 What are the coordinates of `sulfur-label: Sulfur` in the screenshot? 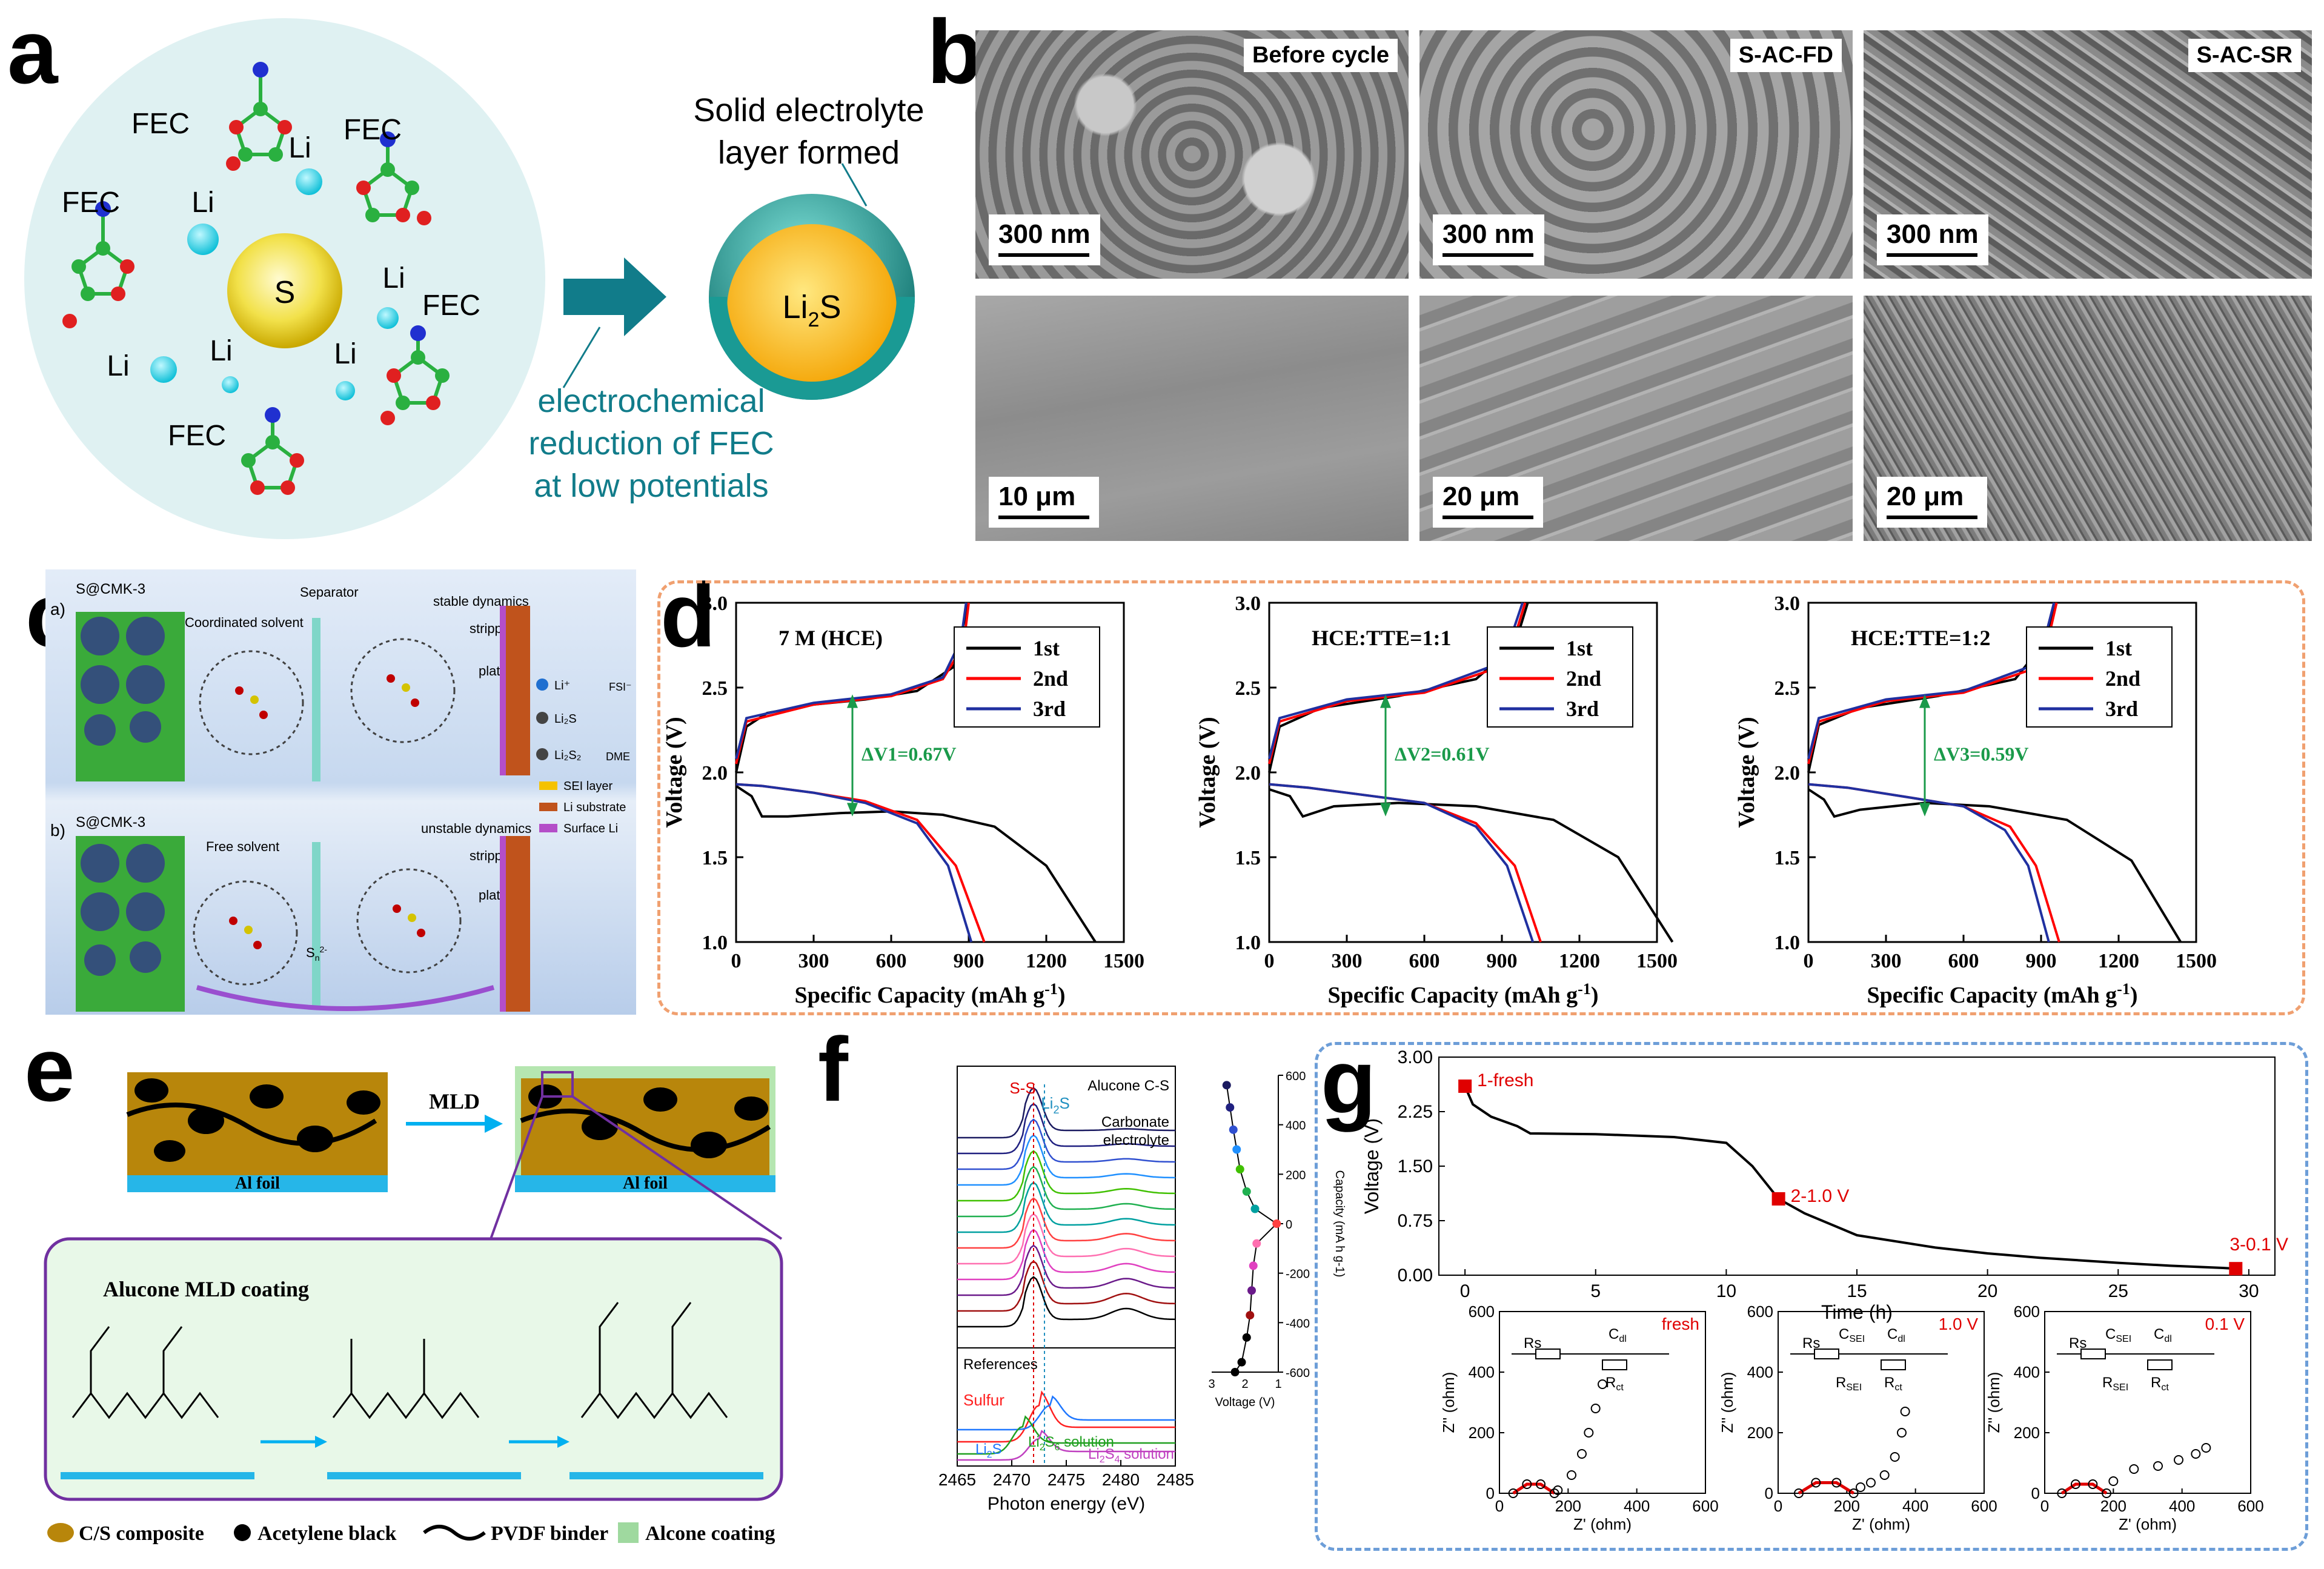 It's located at (984, 1400).